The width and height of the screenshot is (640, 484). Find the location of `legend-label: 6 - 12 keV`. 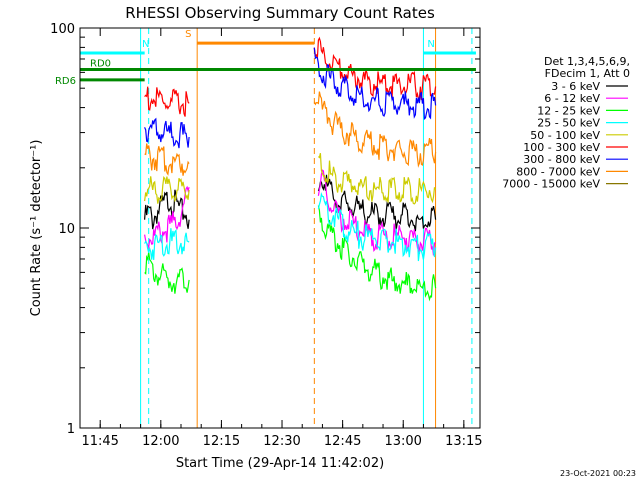

legend-label: 6 - 12 keV is located at coordinates (572, 98).